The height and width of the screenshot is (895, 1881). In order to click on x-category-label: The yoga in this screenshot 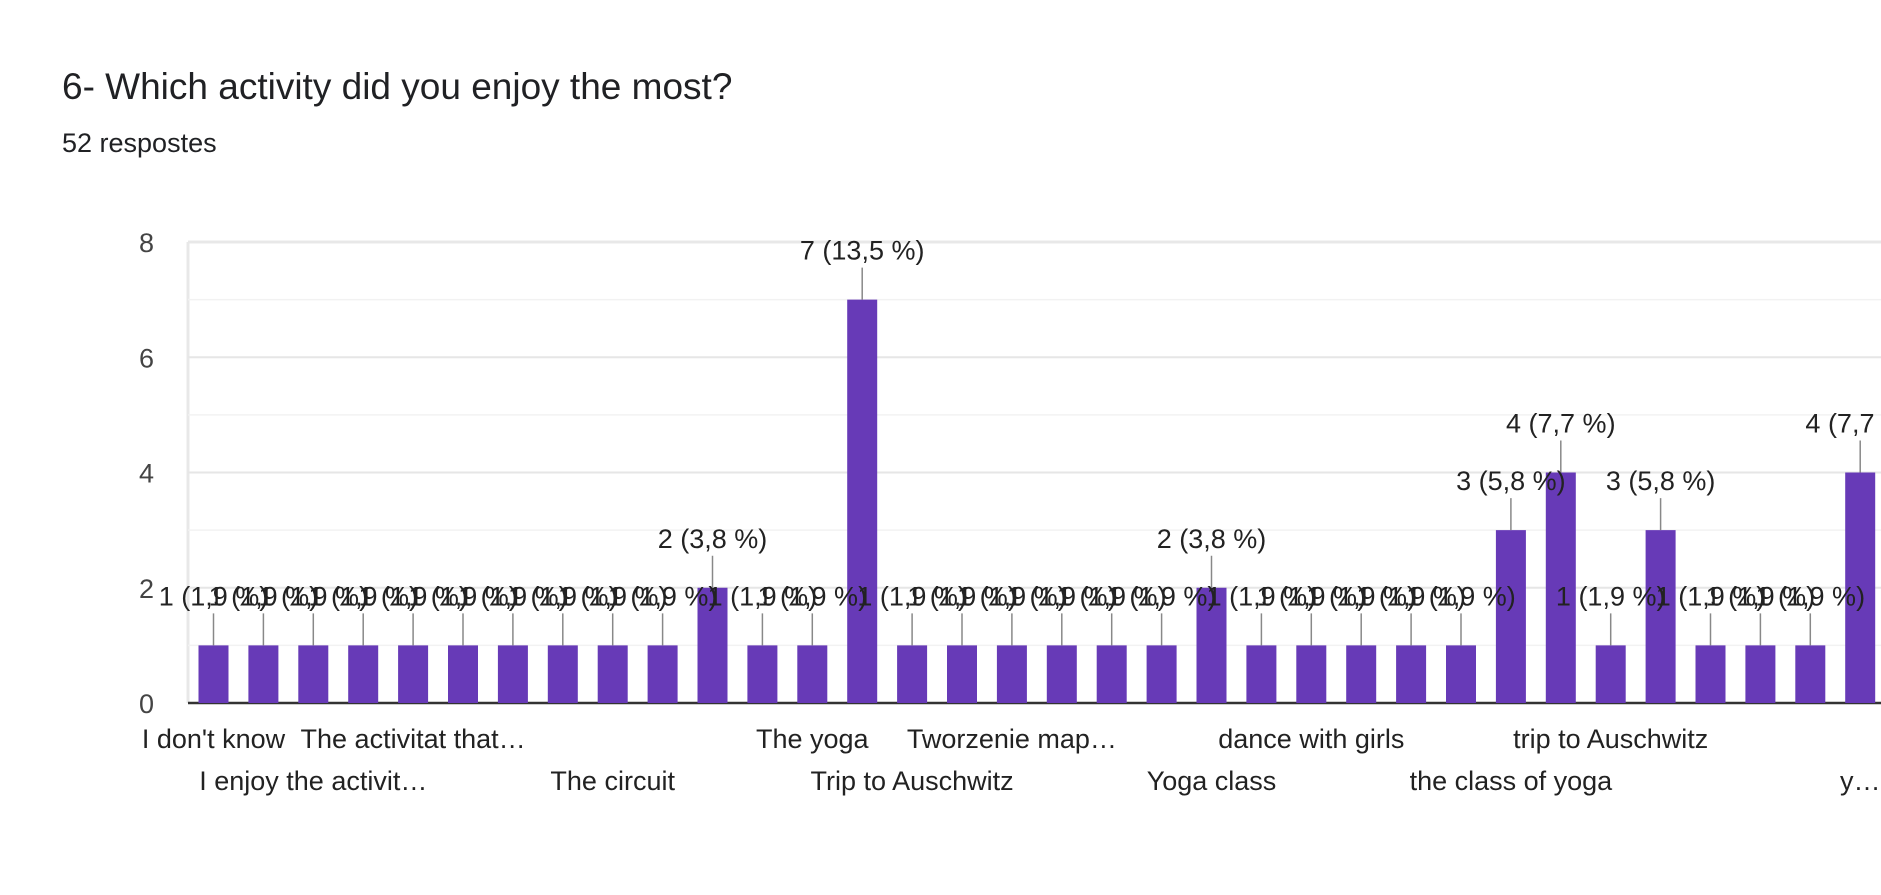, I will do `click(813, 739)`.